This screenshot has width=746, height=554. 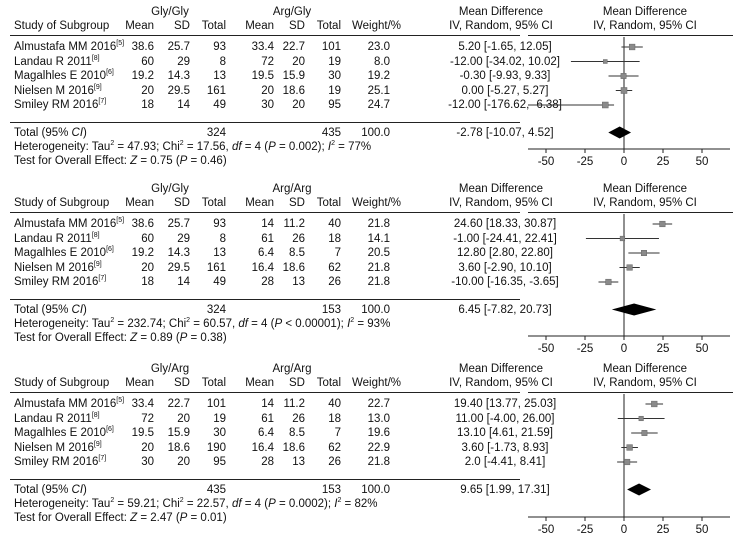 What do you see at coordinates (645, 189) in the screenshot?
I see `plot-column-title: Mean Difference` at bounding box center [645, 189].